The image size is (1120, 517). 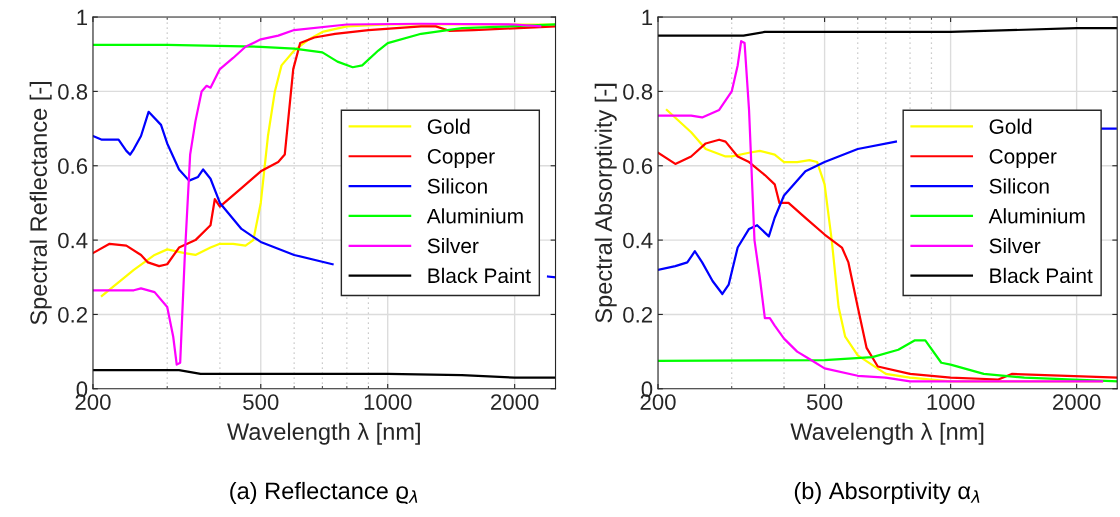 What do you see at coordinates (324, 492) in the screenshot?
I see `text: (a) Reflectance ϱ$_{λ}$` at bounding box center [324, 492].